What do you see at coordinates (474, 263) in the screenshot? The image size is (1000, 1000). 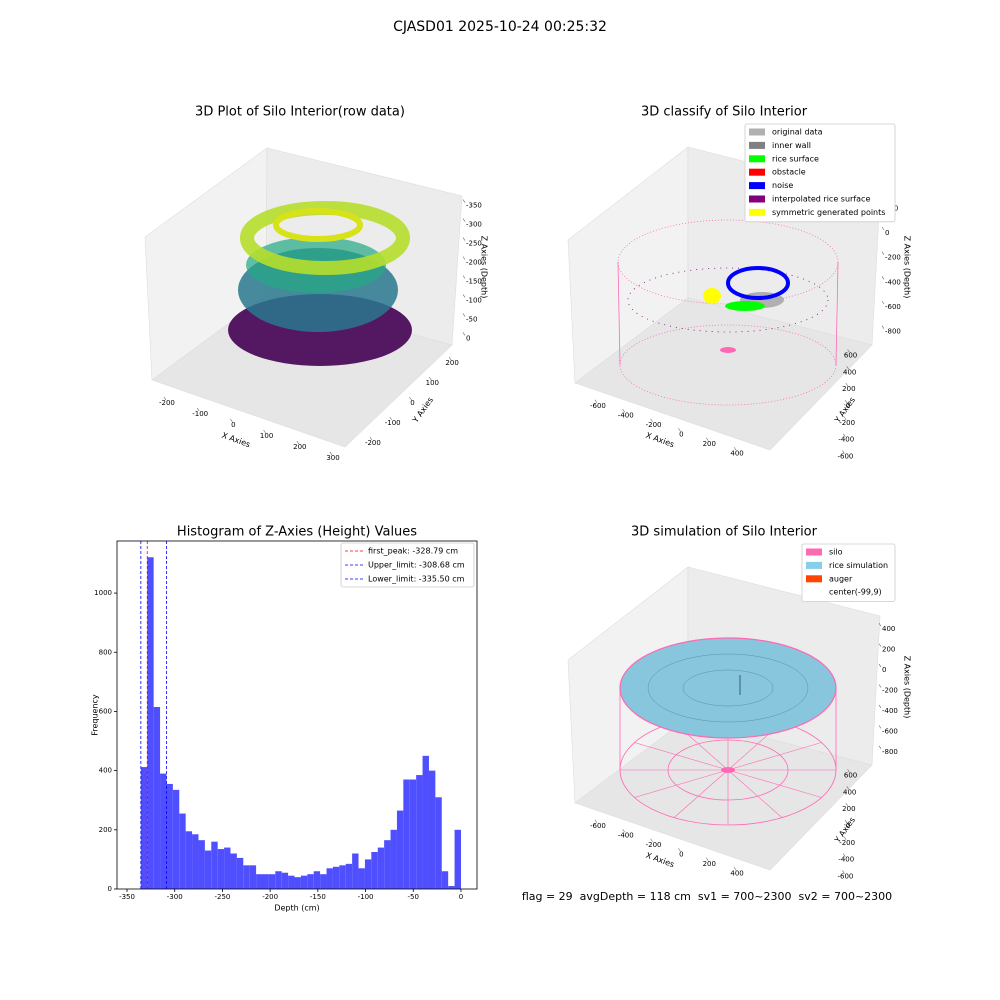 I see `z-tick-label: -200` at bounding box center [474, 263].